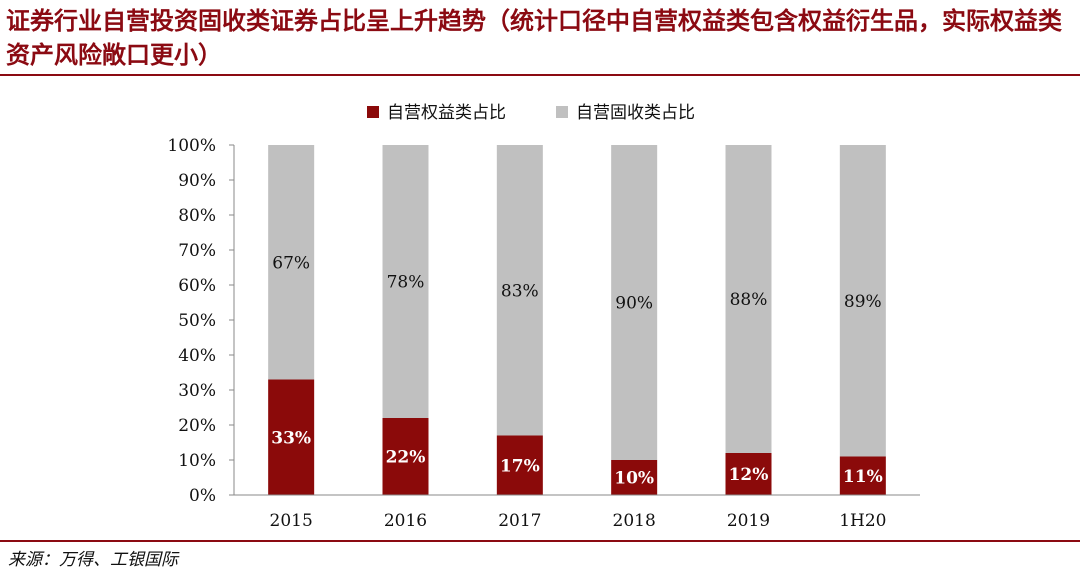 The image size is (1080, 571). What do you see at coordinates (197, 321) in the screenshot?
I see `y-tick-label: 50%` at bounding box center [197, 321].